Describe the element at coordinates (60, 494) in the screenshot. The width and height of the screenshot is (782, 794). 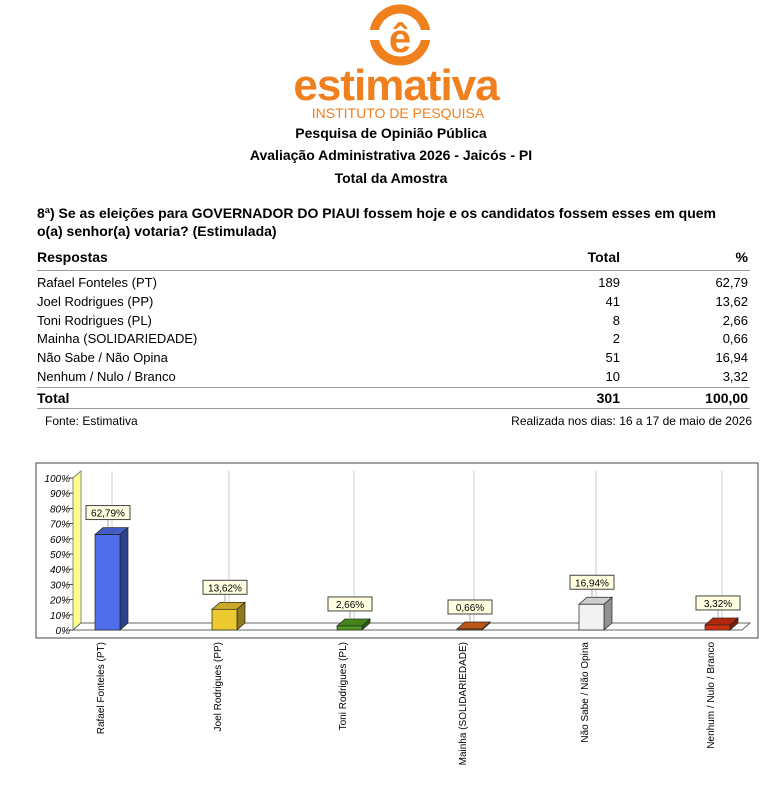
I see `y-tick-label: 90%` at that location.